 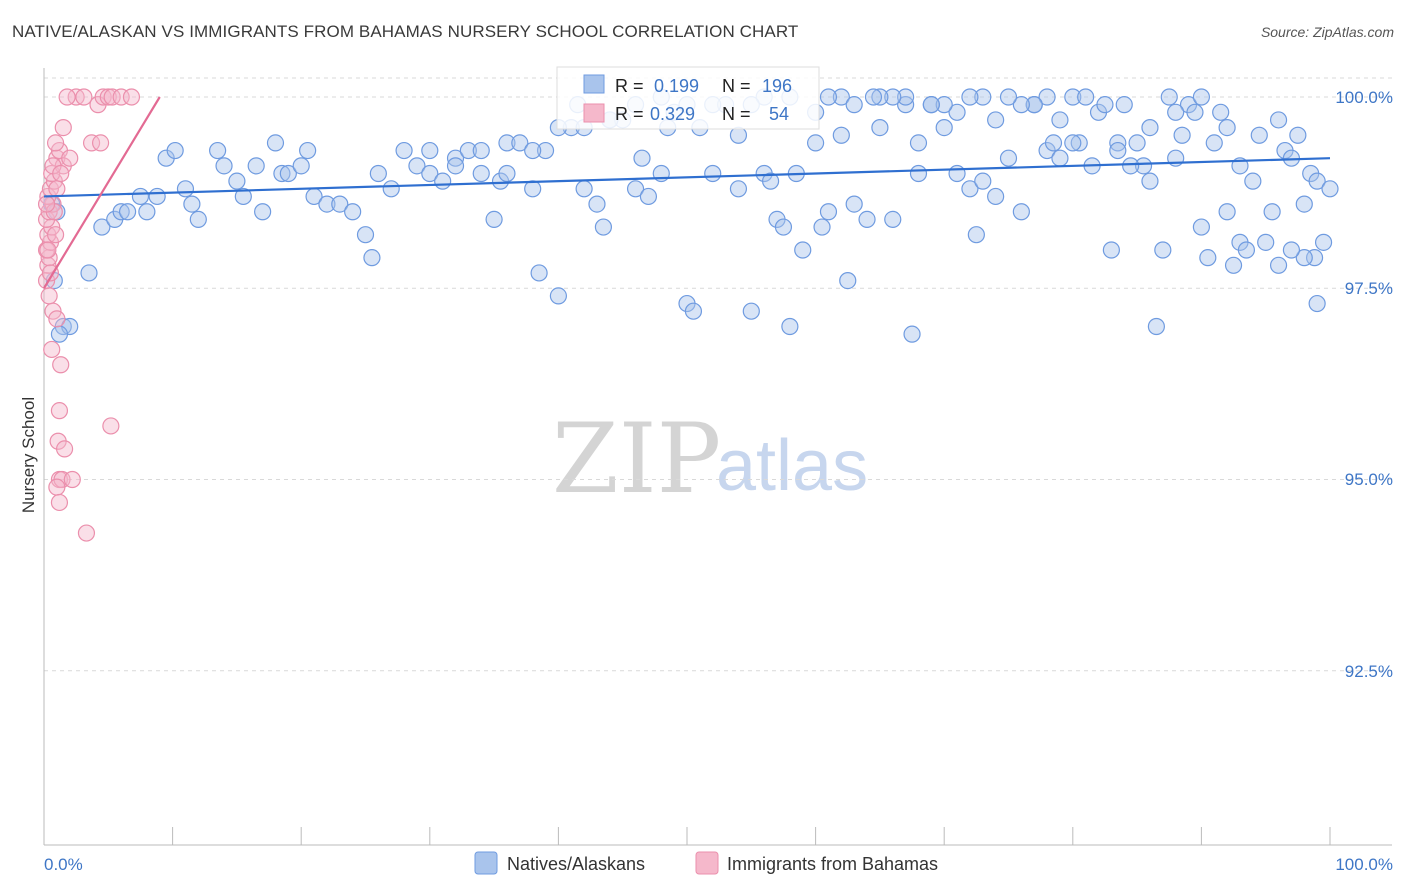 What do you see at coordinates (687, 177) in the screenshot?
I see `trendline-natives` at bounding box center [687, 177].